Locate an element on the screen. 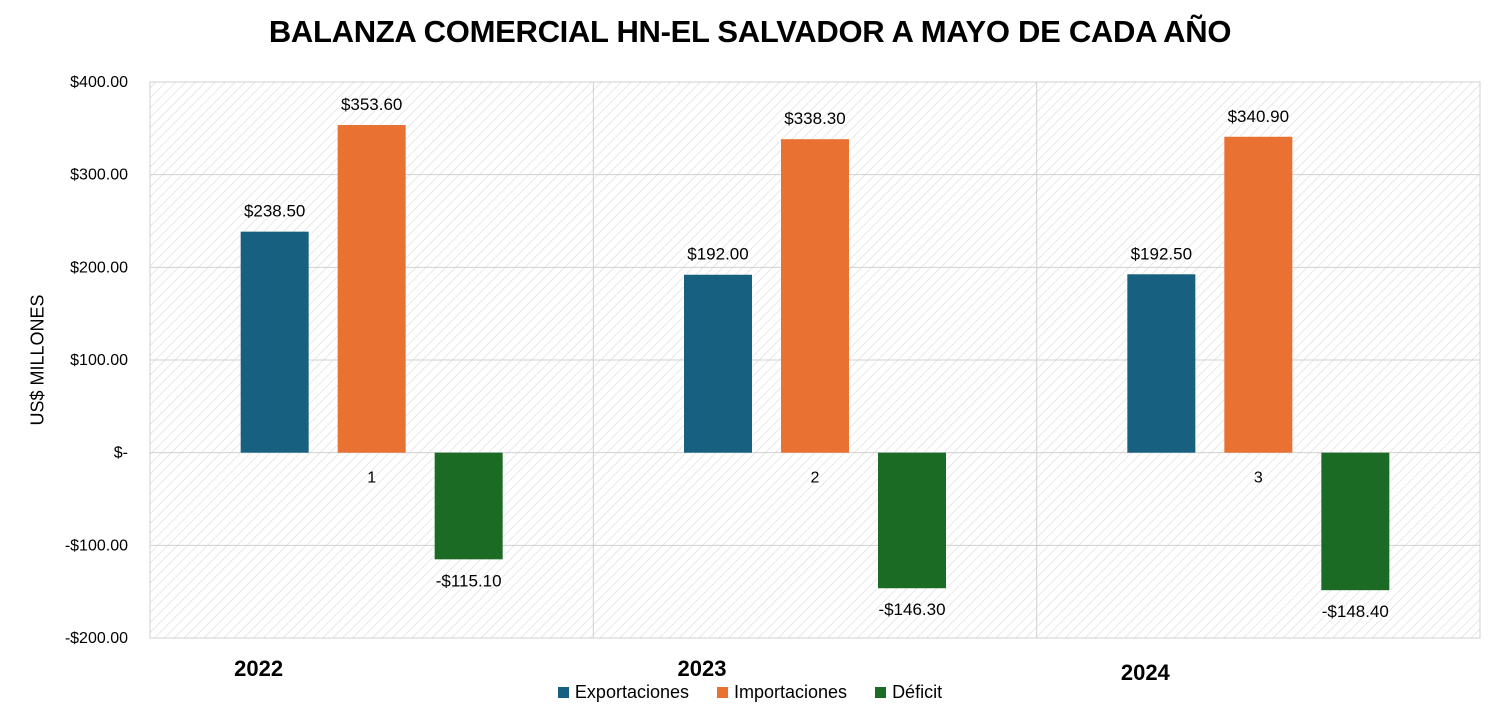  year-label: 2024 is located at coordinates (1145, 672).